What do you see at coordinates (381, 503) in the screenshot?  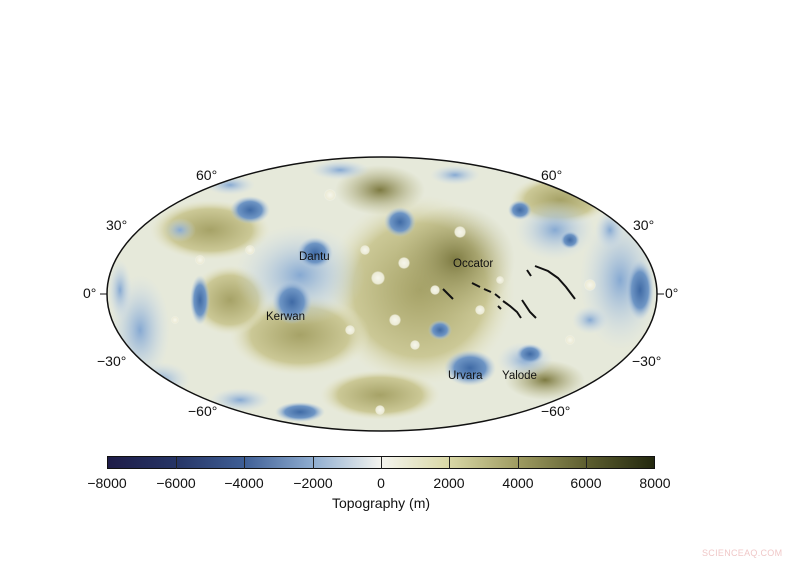 I see `colorbar-title: Topography (m)` at bounding box center [381, 503].